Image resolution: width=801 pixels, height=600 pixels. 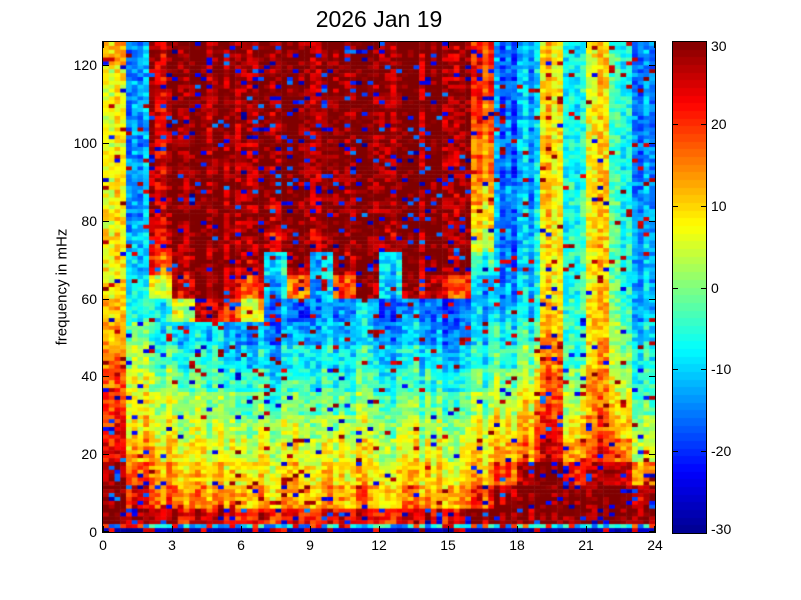 What do you see at coordinates (62, 287) in the screenshot?
I see `y-axis-label: frequency in mHz` at bounding box center [62, 287].